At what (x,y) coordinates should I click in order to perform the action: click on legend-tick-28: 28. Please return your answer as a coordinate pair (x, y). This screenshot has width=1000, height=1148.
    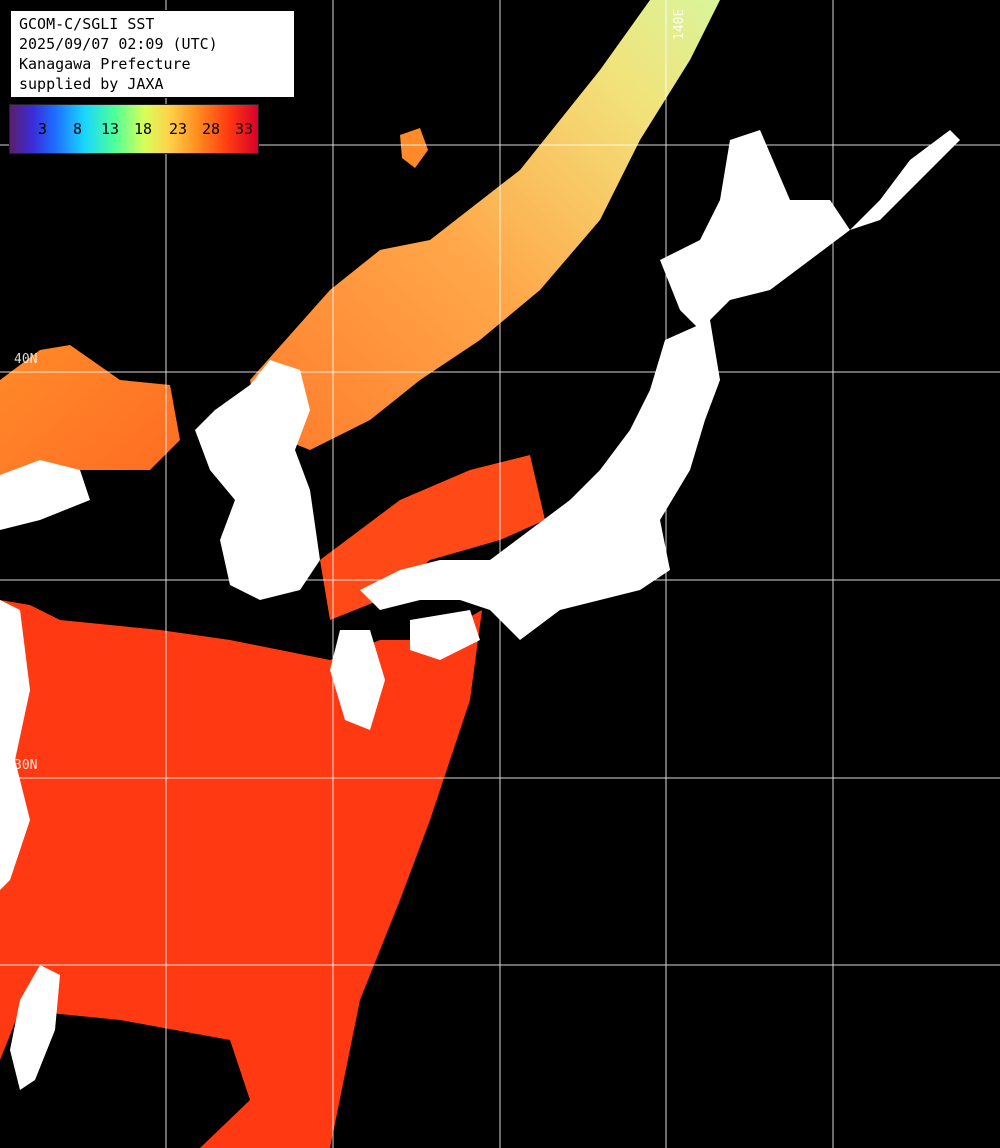
    Looking at the image, I should click on (211, 129).